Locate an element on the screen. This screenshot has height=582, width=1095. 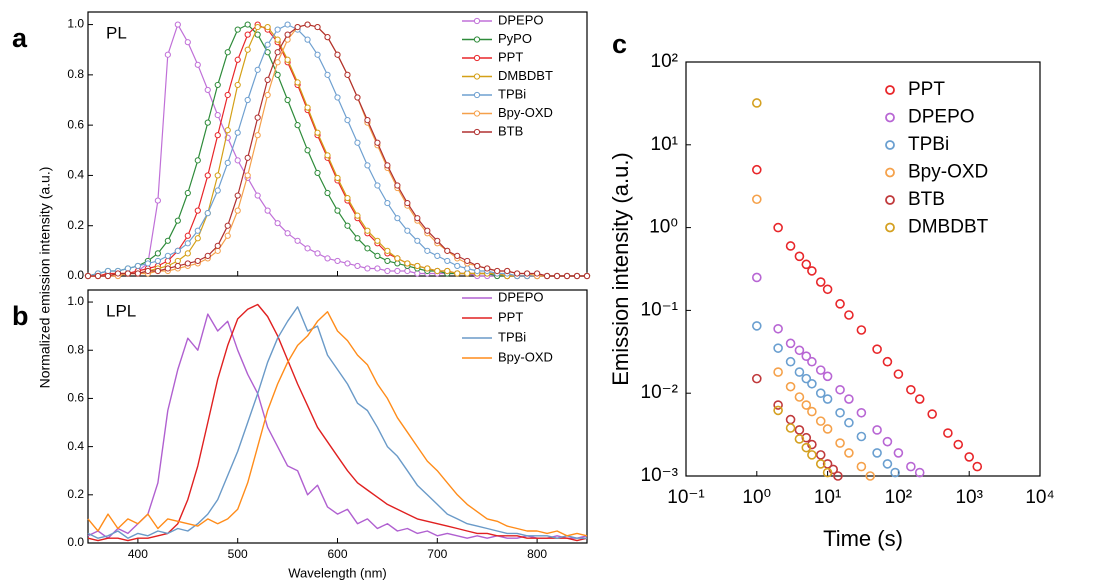
y-tick-label: 10¹ is located at coordinates (664, 144).